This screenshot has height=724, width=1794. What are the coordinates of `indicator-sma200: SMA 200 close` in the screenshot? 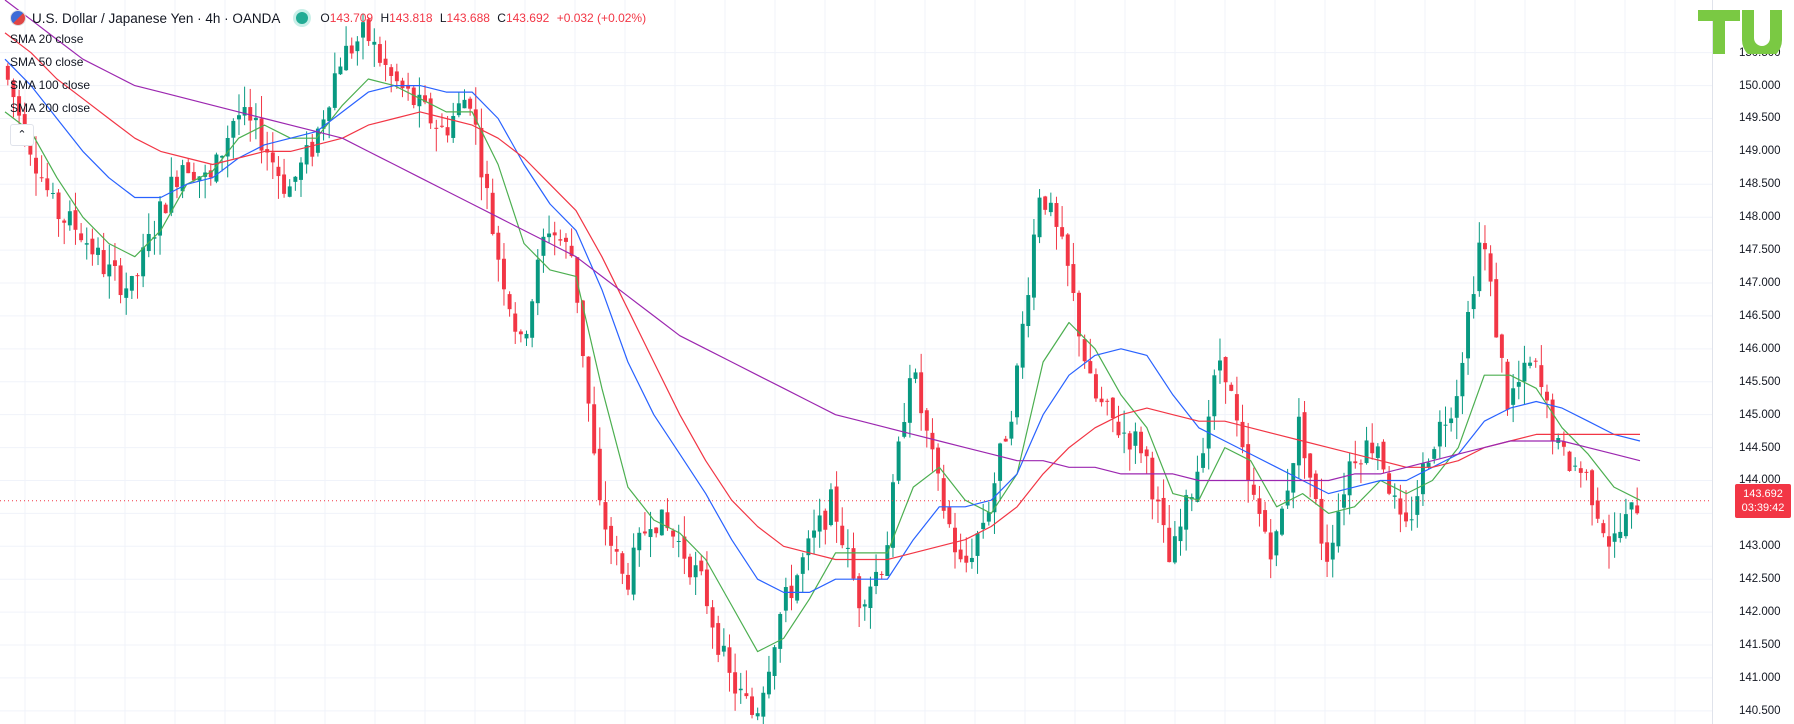 It's located at (50, 108).